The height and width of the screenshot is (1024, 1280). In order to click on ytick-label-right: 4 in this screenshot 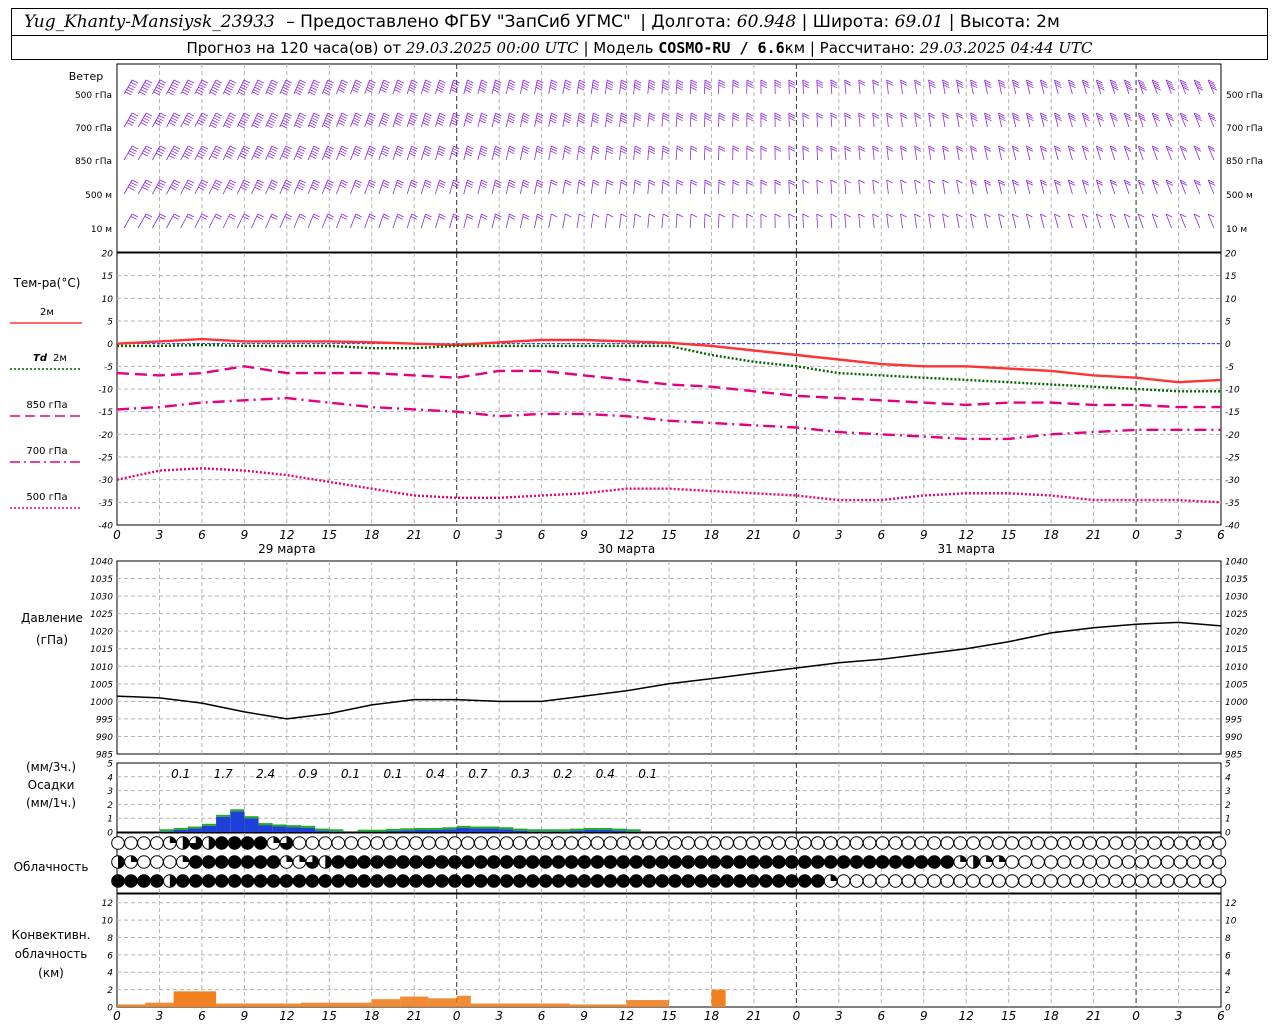, I will do `click(1228, 974)`.